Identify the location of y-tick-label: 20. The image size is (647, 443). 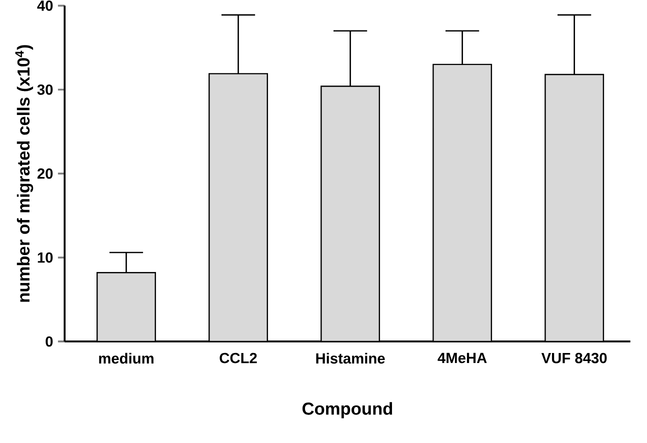
(45, 173).